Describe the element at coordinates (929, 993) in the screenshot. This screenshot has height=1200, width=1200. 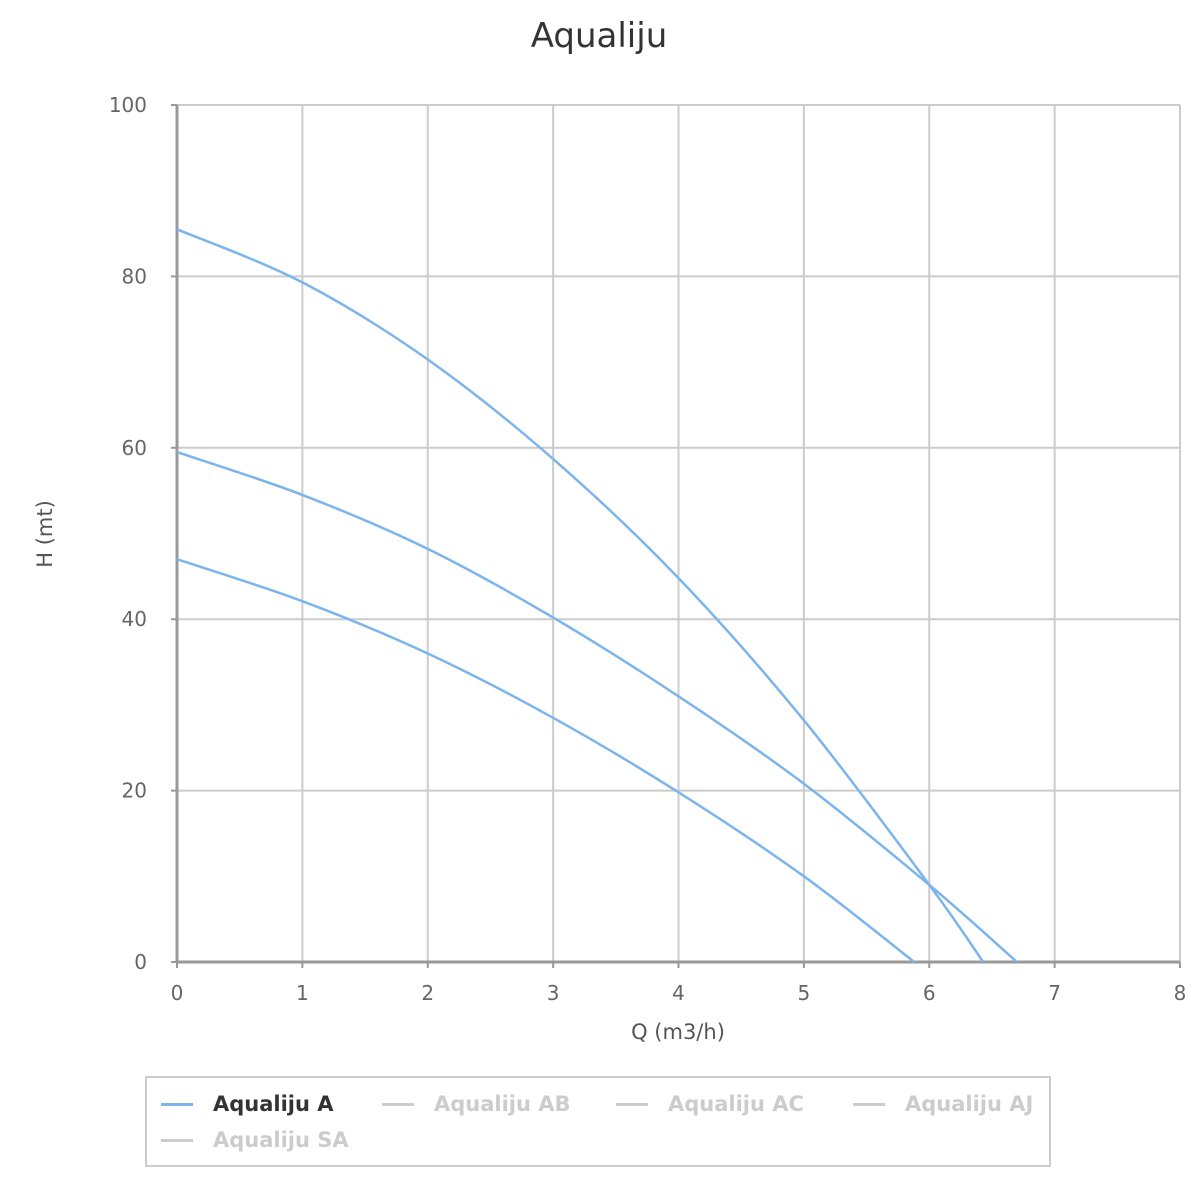
I see `x-tick-label: 6` at that location.